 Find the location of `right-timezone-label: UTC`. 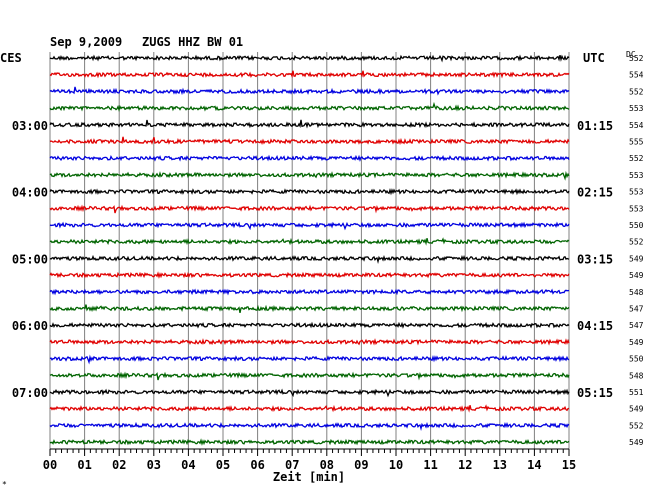

right-timezone-label: UTC is located at coordinates (594, 58).